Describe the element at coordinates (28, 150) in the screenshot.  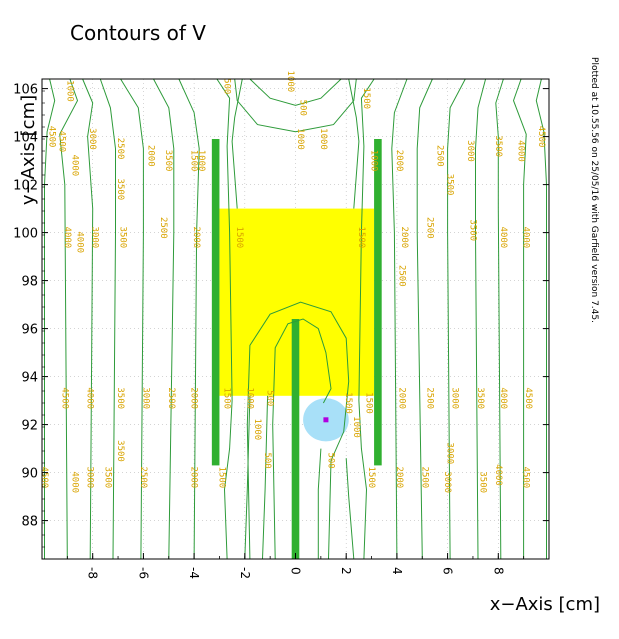
I see `y-axis-label: y−Axis [cm]` at that location.